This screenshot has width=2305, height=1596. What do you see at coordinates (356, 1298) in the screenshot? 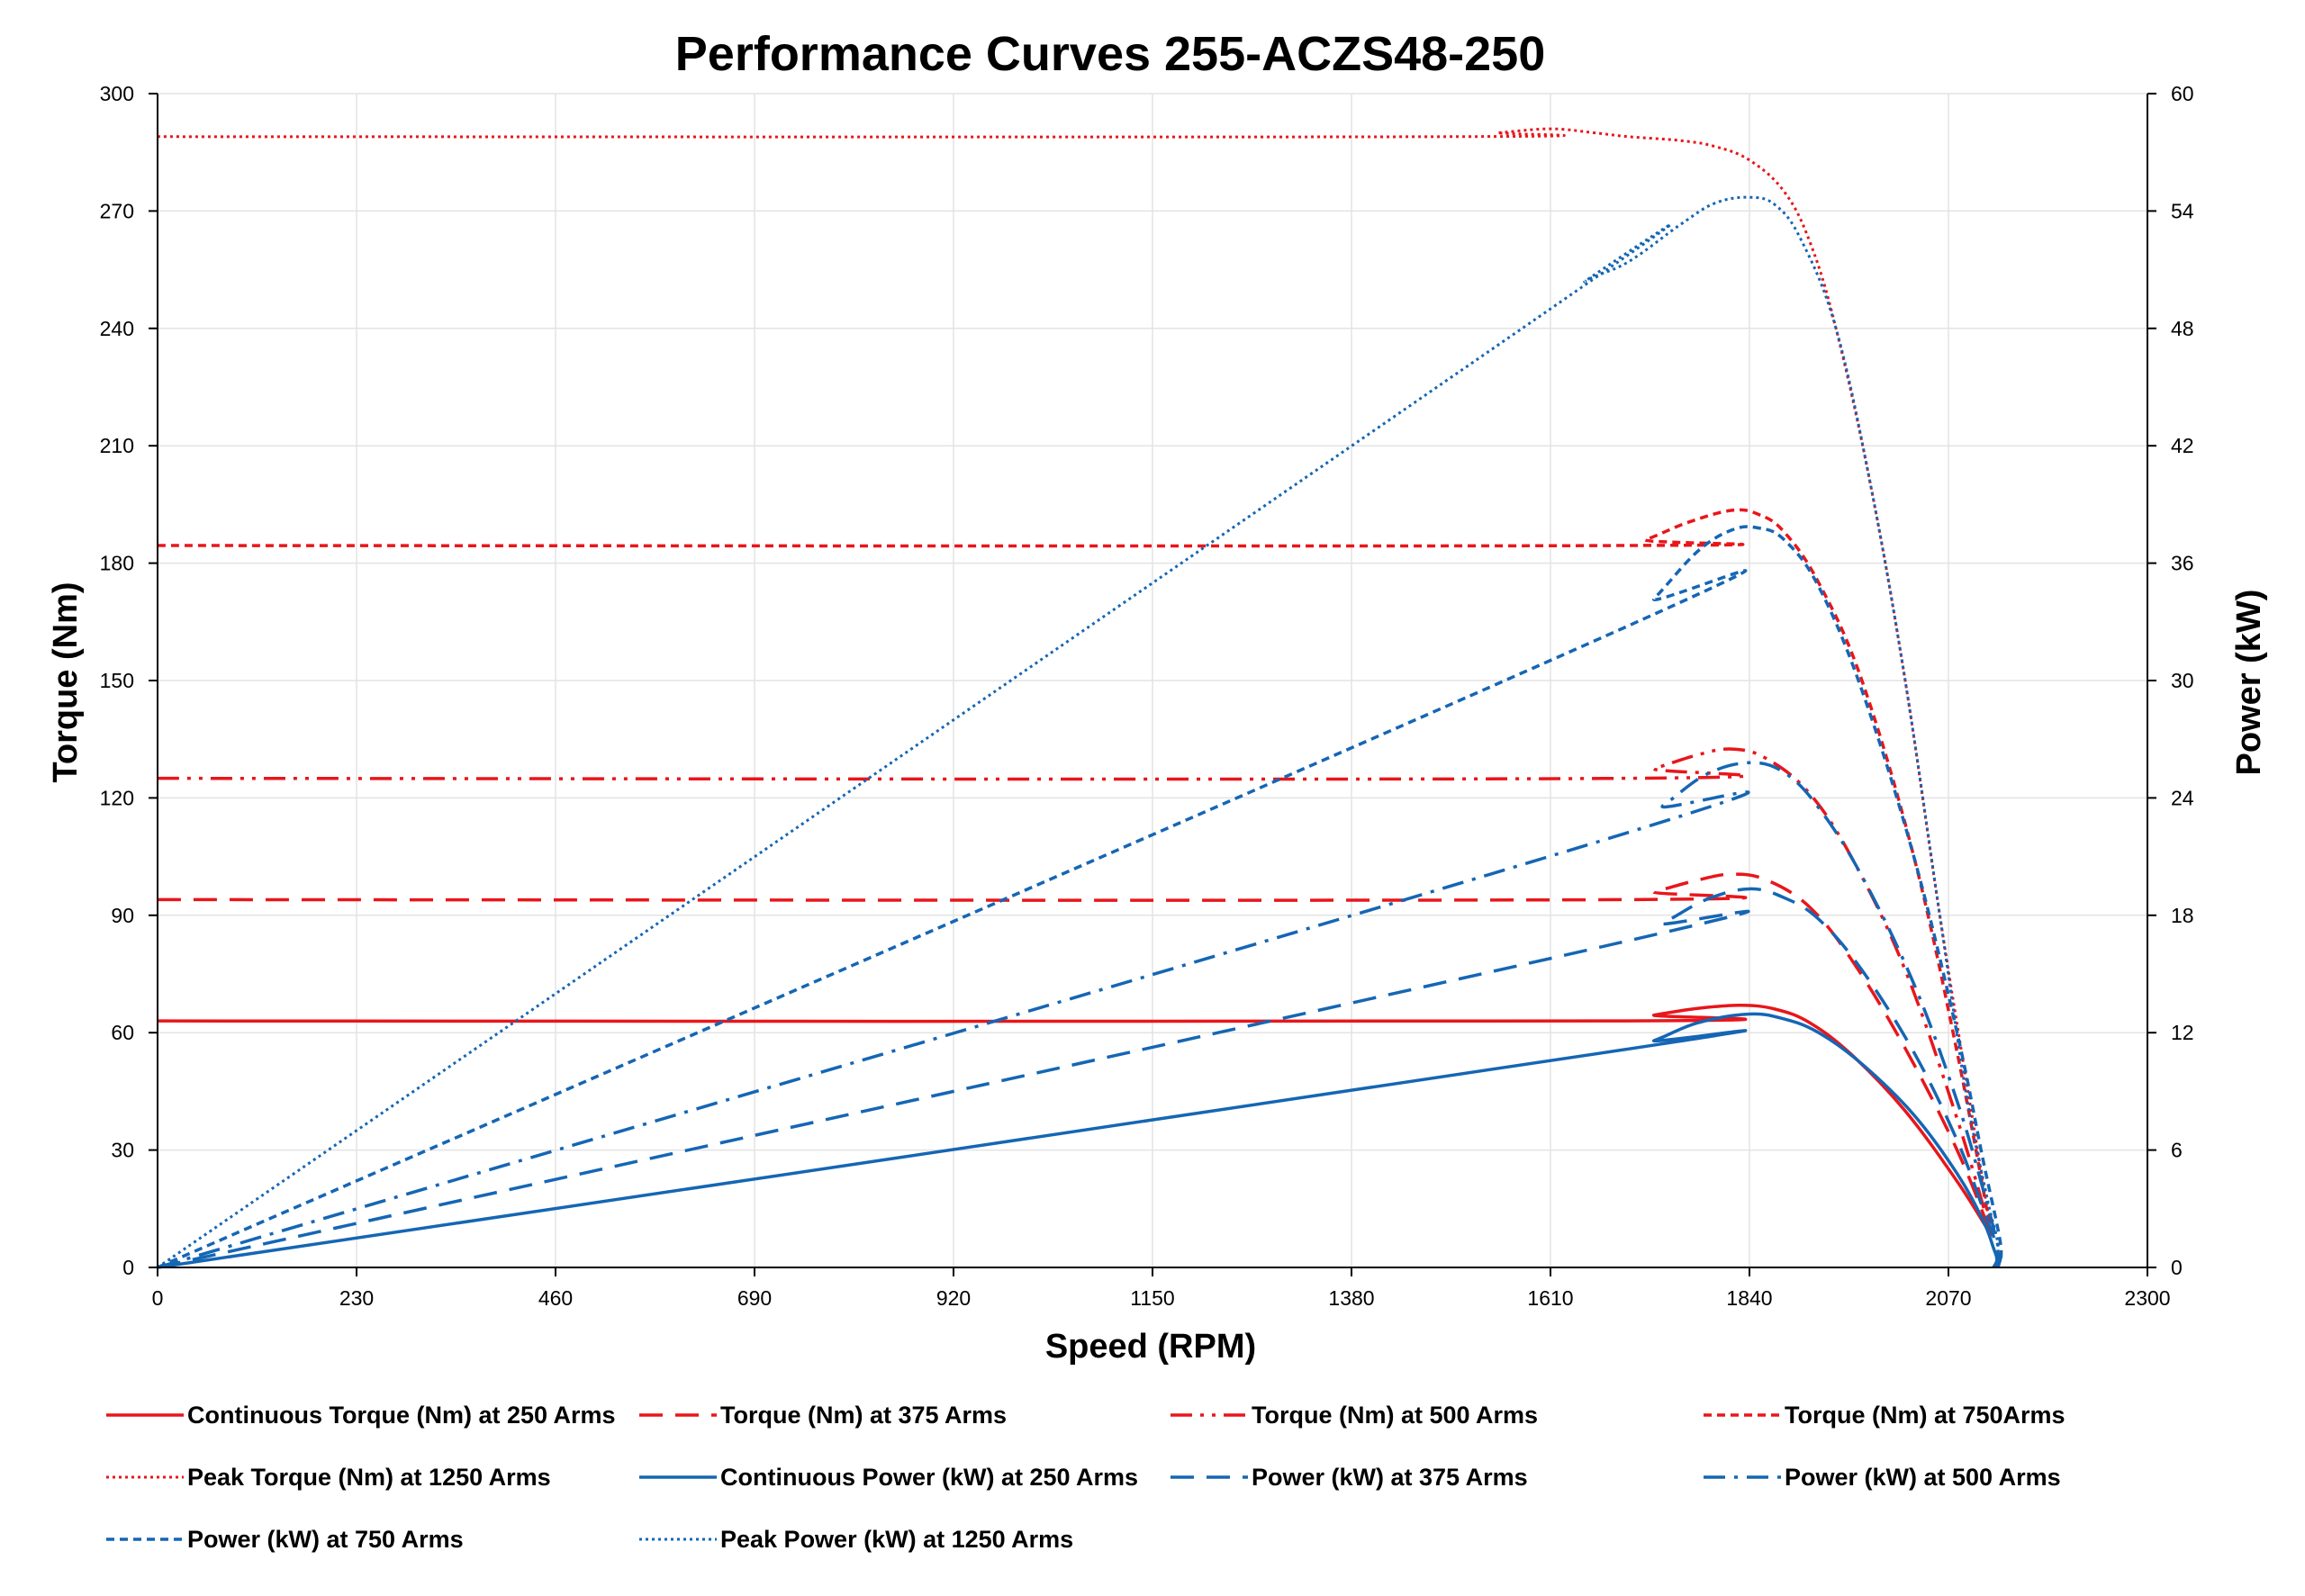
I see `x-tick-label: 230` at bounding box center [356, 1298].